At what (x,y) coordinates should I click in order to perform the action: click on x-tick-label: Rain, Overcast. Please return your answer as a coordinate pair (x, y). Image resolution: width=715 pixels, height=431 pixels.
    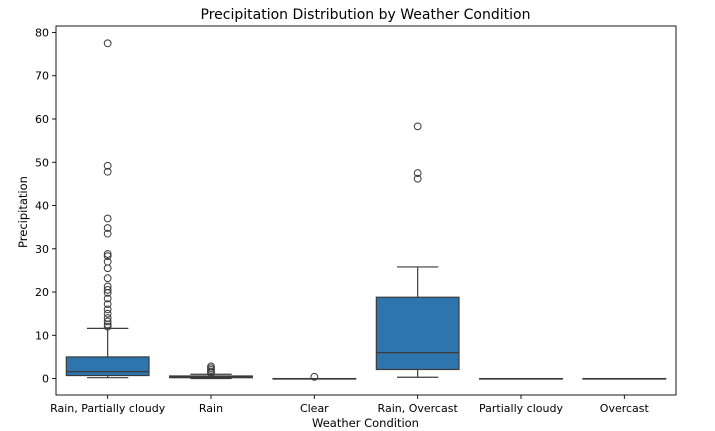
    Looking at the image, I should click on (418, 408).